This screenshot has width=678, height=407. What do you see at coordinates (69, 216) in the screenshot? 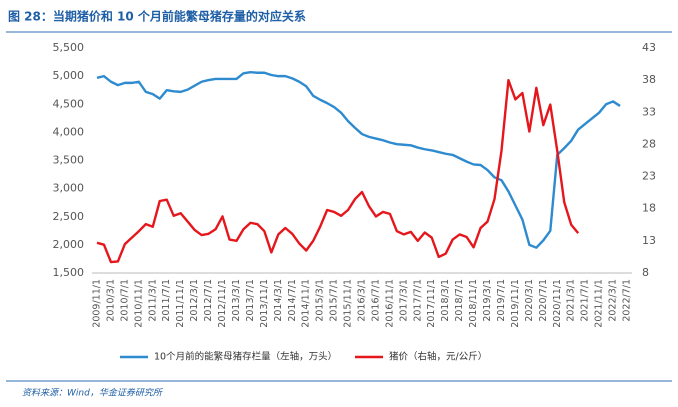
I see `y-tick-label: 2,500` at bounding box center [69, 216].